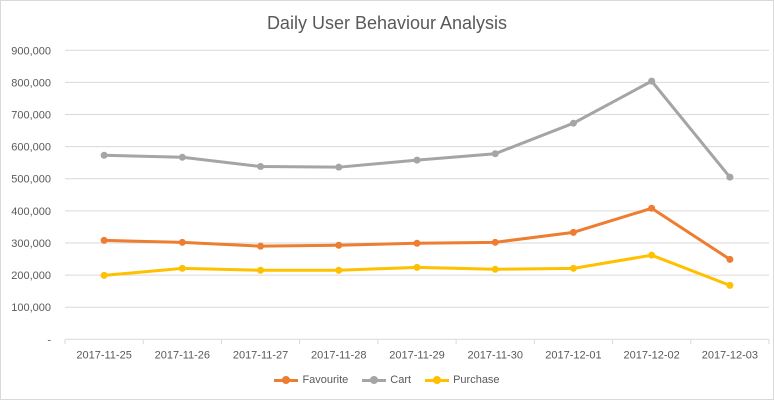 Image resolution: width=774 pixels, height=400 pixels. Describe the element at coordinates (31, 180) in the screenshot. I see `y-tick-label: 500,000` at that location.